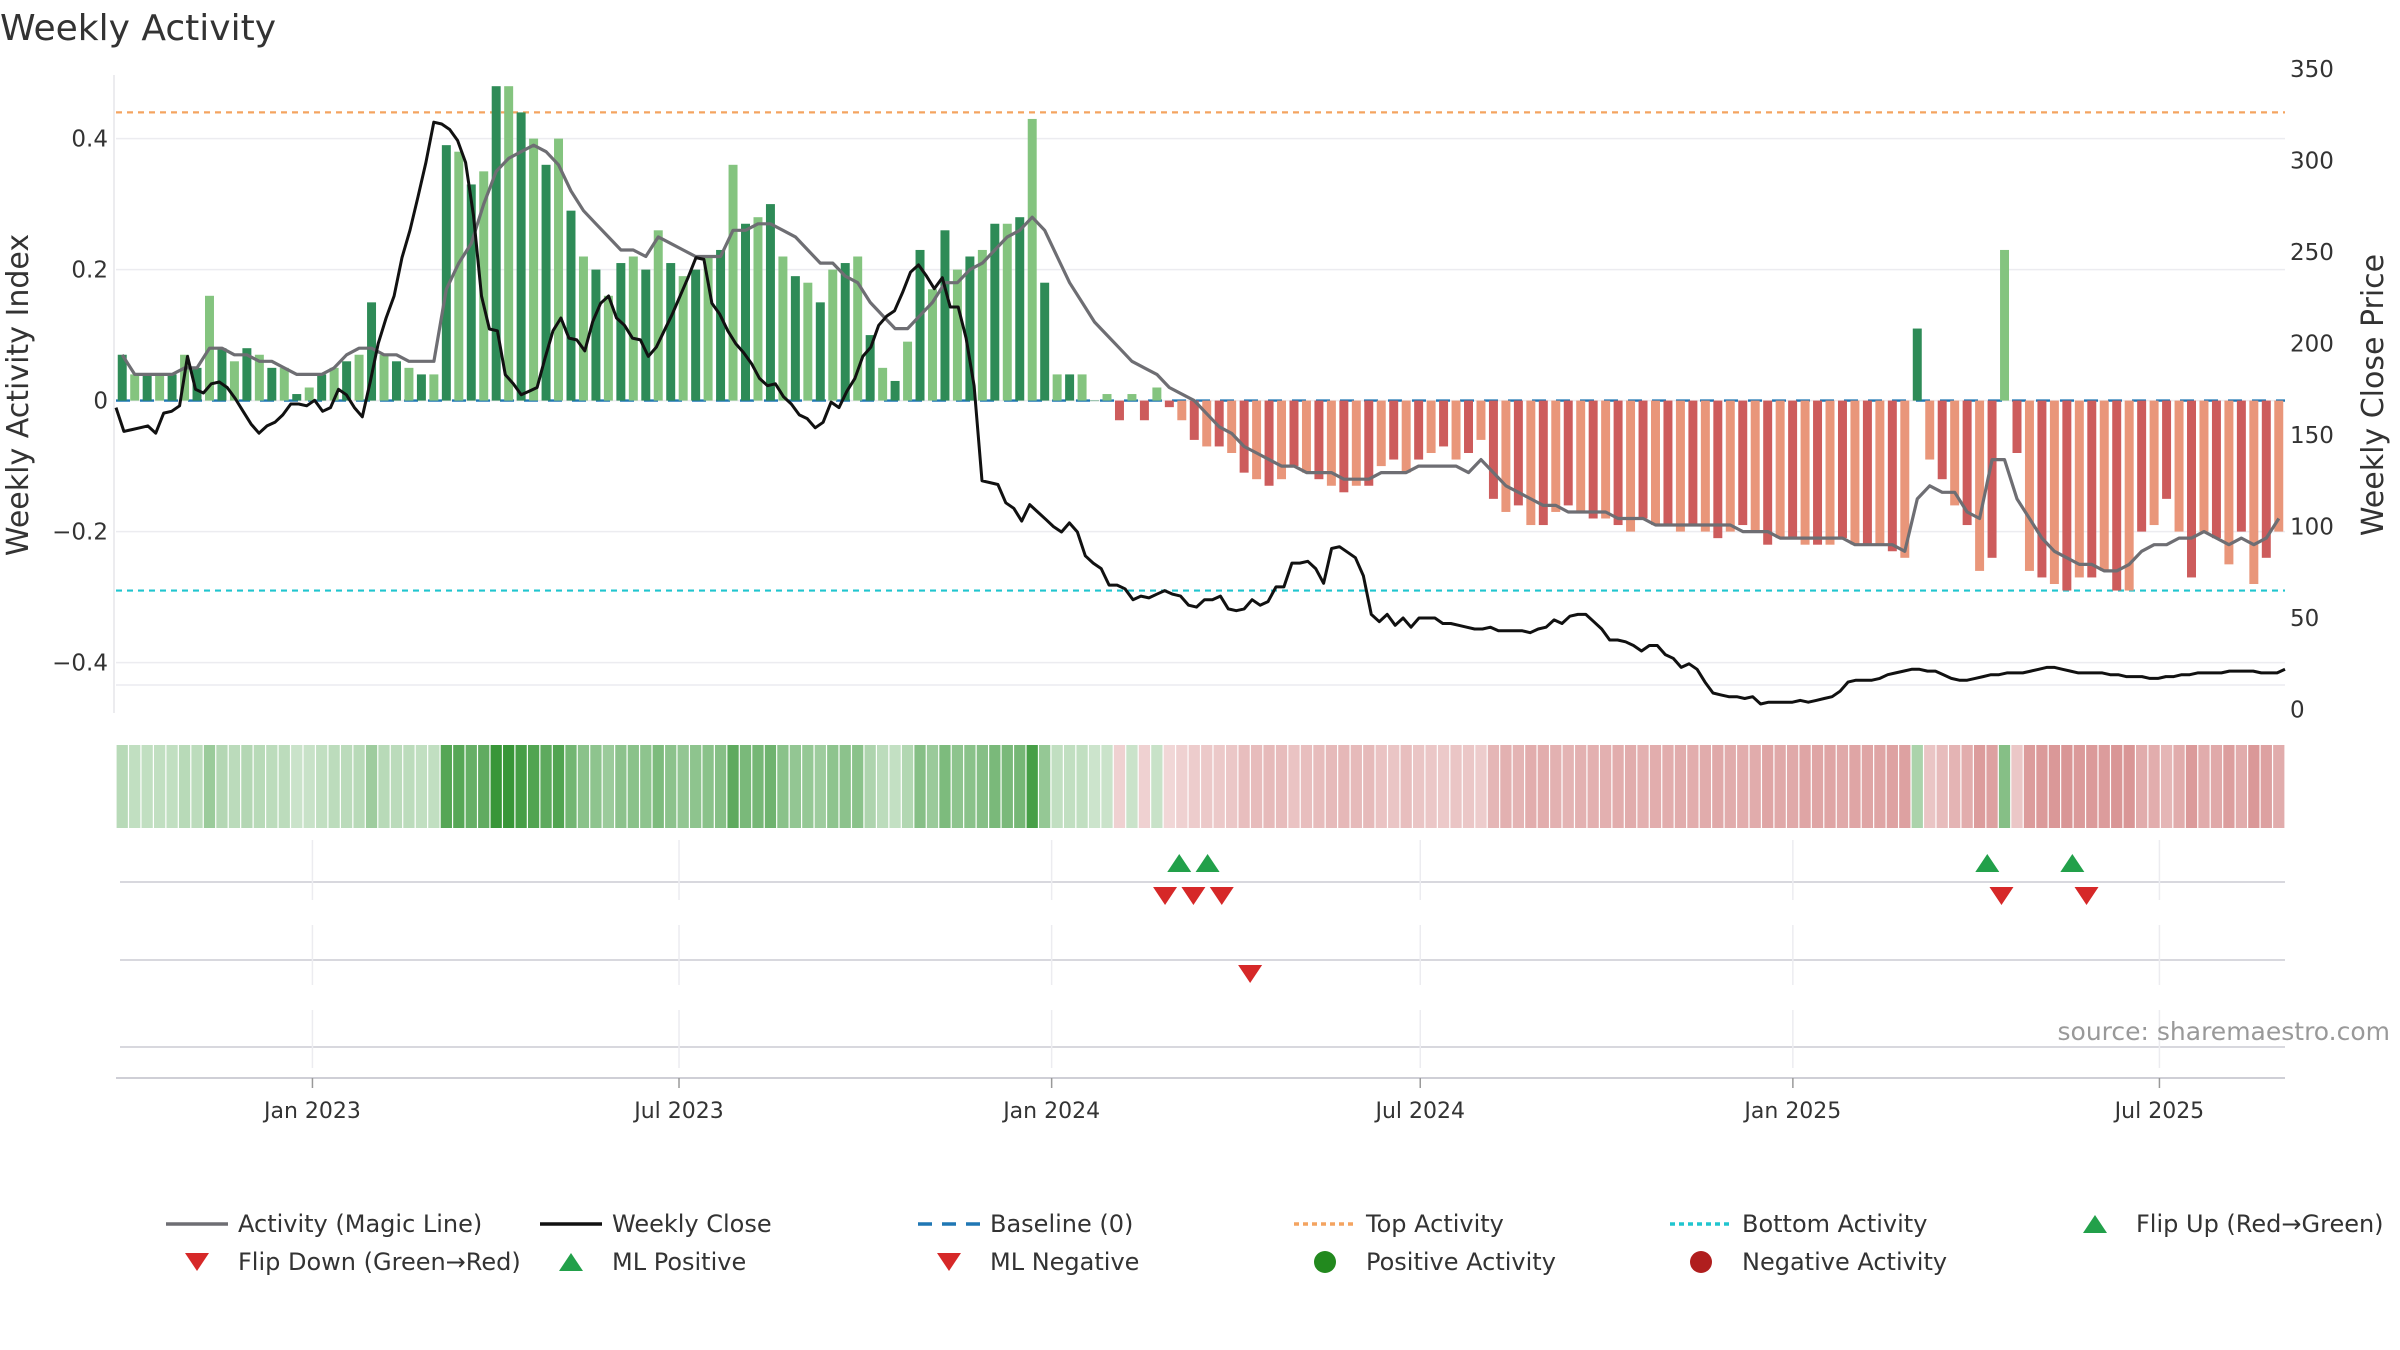  Describe the element at coordinates (2304, 619) in the screenshot. I see `y2-tick-label: 50` at that location.